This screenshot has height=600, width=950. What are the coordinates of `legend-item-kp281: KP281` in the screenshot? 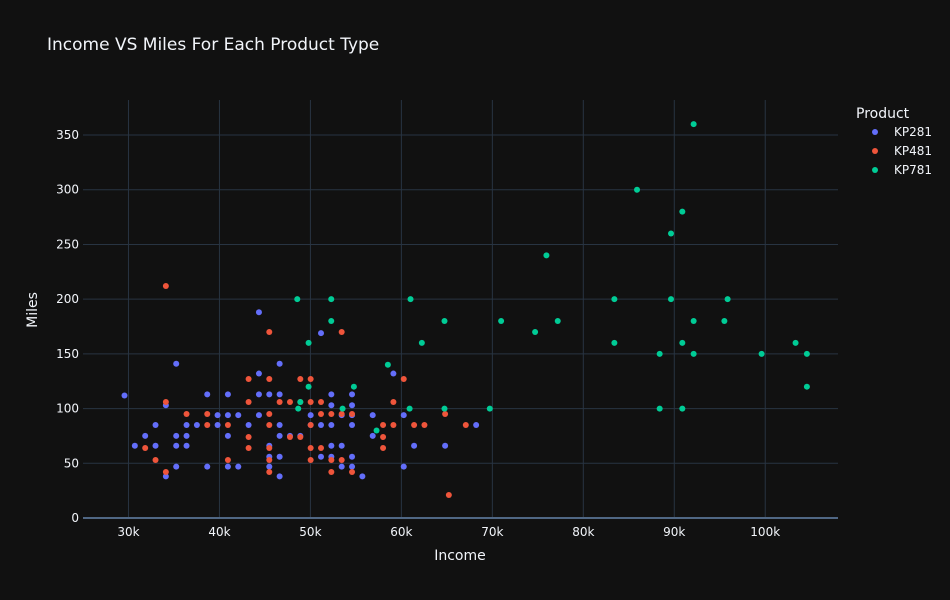 It's located at (902, 132).